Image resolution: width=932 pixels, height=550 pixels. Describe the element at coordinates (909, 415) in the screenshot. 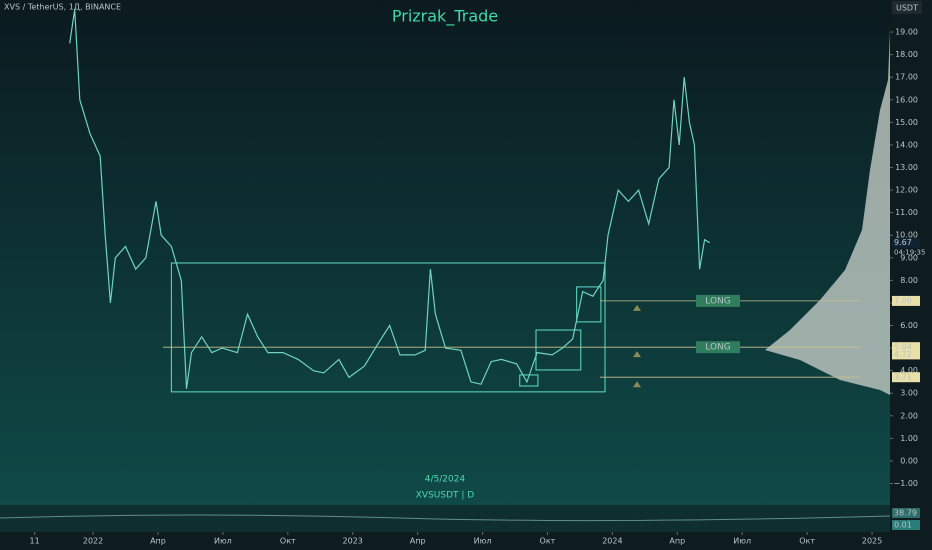

I see `y-tick-label: 2.00` at that location.